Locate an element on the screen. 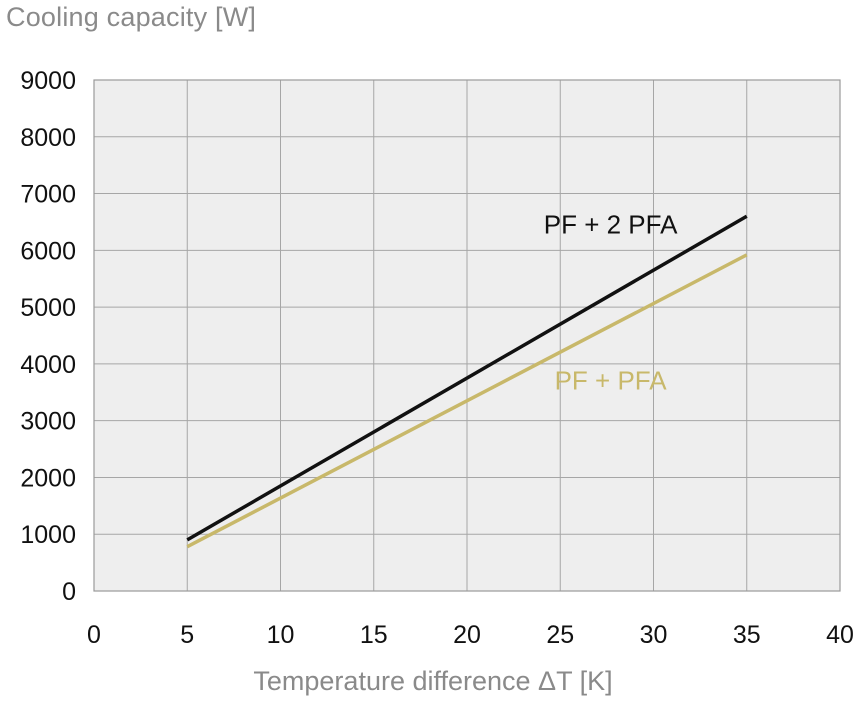 Image resolution: width=866 pixels, height=712 pixels. y-axis-label: Cooling capacity [W] is located at coordinates (131, 17).